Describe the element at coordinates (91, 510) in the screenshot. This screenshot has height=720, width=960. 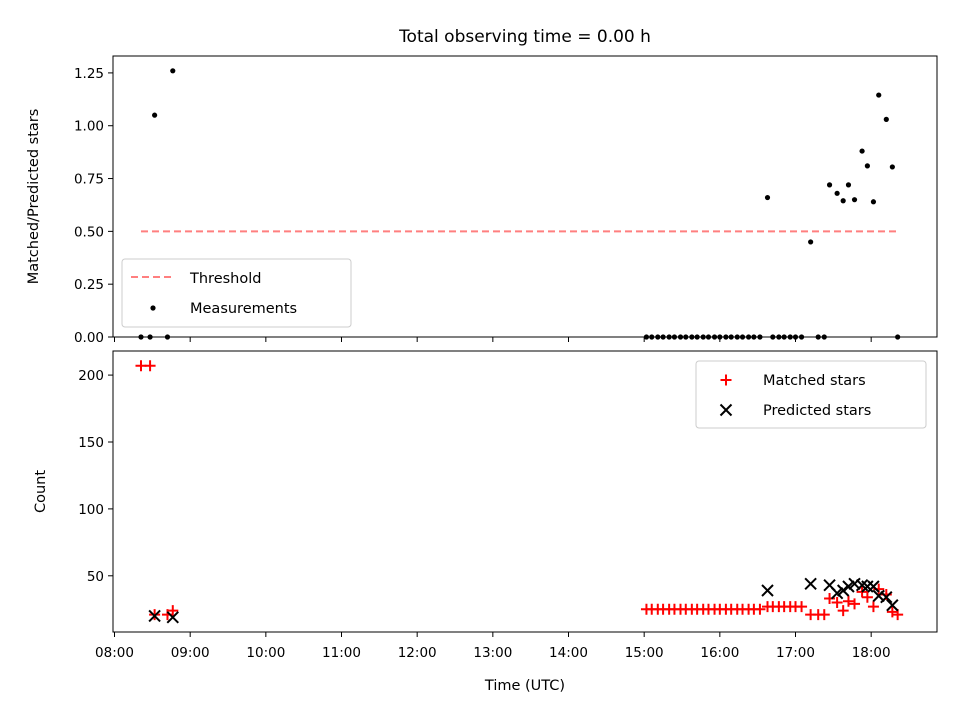
I see `bottom-y-tick-label: 100` at that location.